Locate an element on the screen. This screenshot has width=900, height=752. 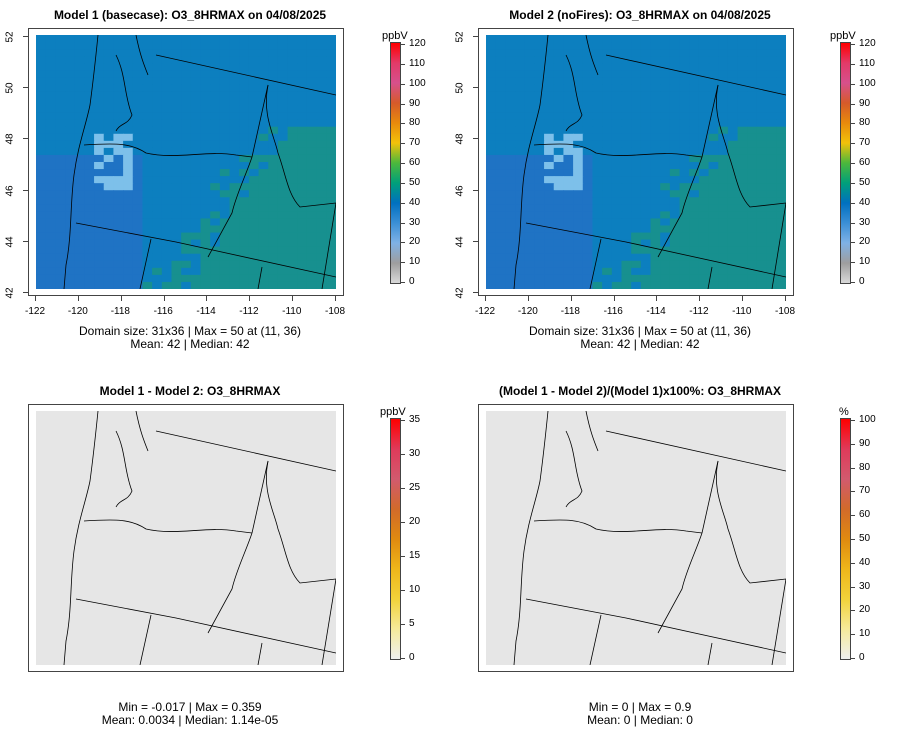
legend-tick-label: 30 is located at coordinates (865, 586).